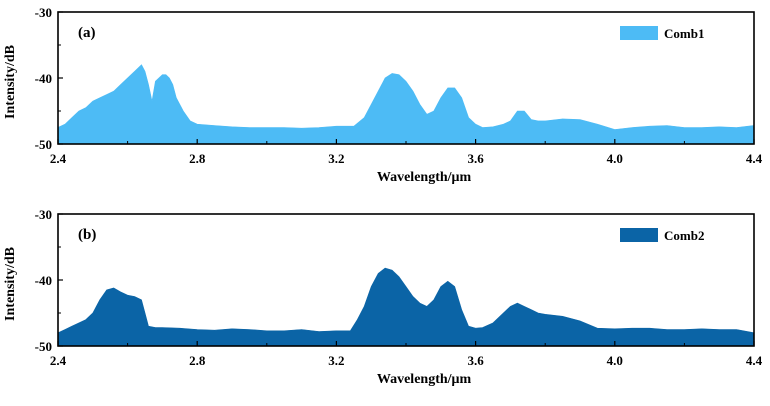  What do you see at coordinates (43, 346) in the screenshot?
I see `y-tick-label-b-2: -50` at bounding box center [43, 346].